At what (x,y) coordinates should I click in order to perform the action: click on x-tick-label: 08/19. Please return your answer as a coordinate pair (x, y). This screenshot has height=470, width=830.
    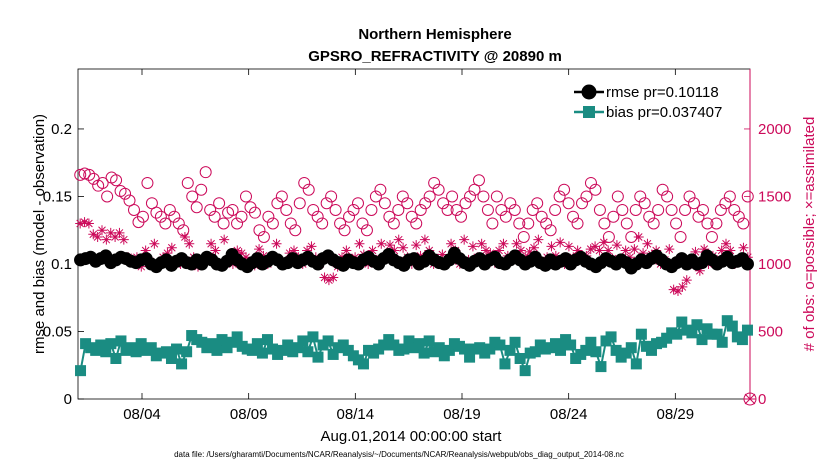
    Looking at the image, I should click on (462, 414).